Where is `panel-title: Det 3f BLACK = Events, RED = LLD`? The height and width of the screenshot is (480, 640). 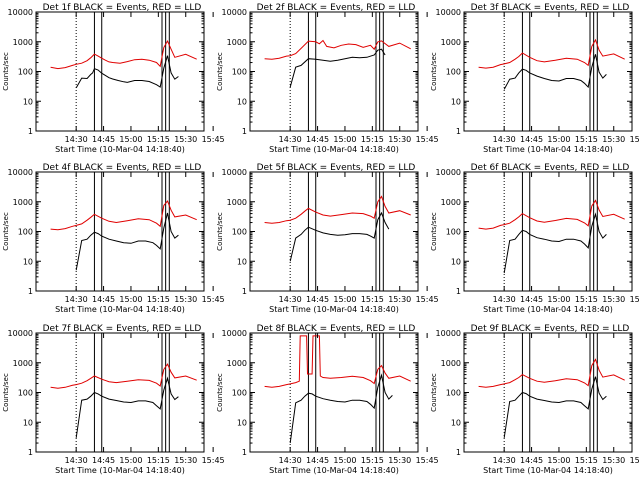 panel-title: Det 3f BLACK = Events, RED = LLD is located at coordinates (550, 8).